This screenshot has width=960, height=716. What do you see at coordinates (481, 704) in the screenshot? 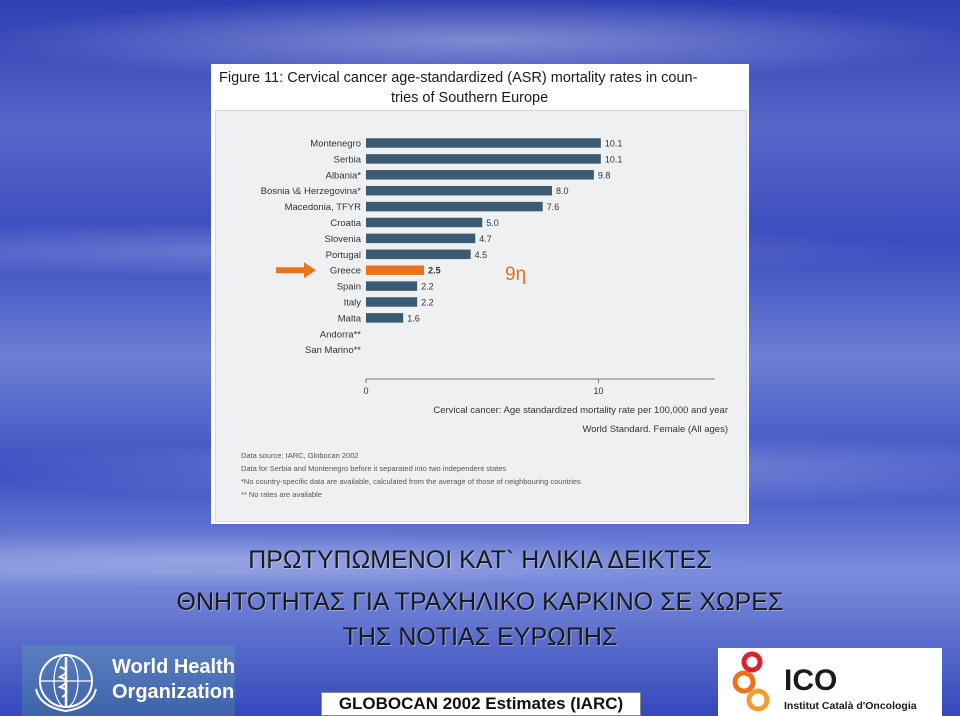
I see `source-label: GLOBOCAN 2002 Estimates (IARC)` at bounding box center [481, 704].